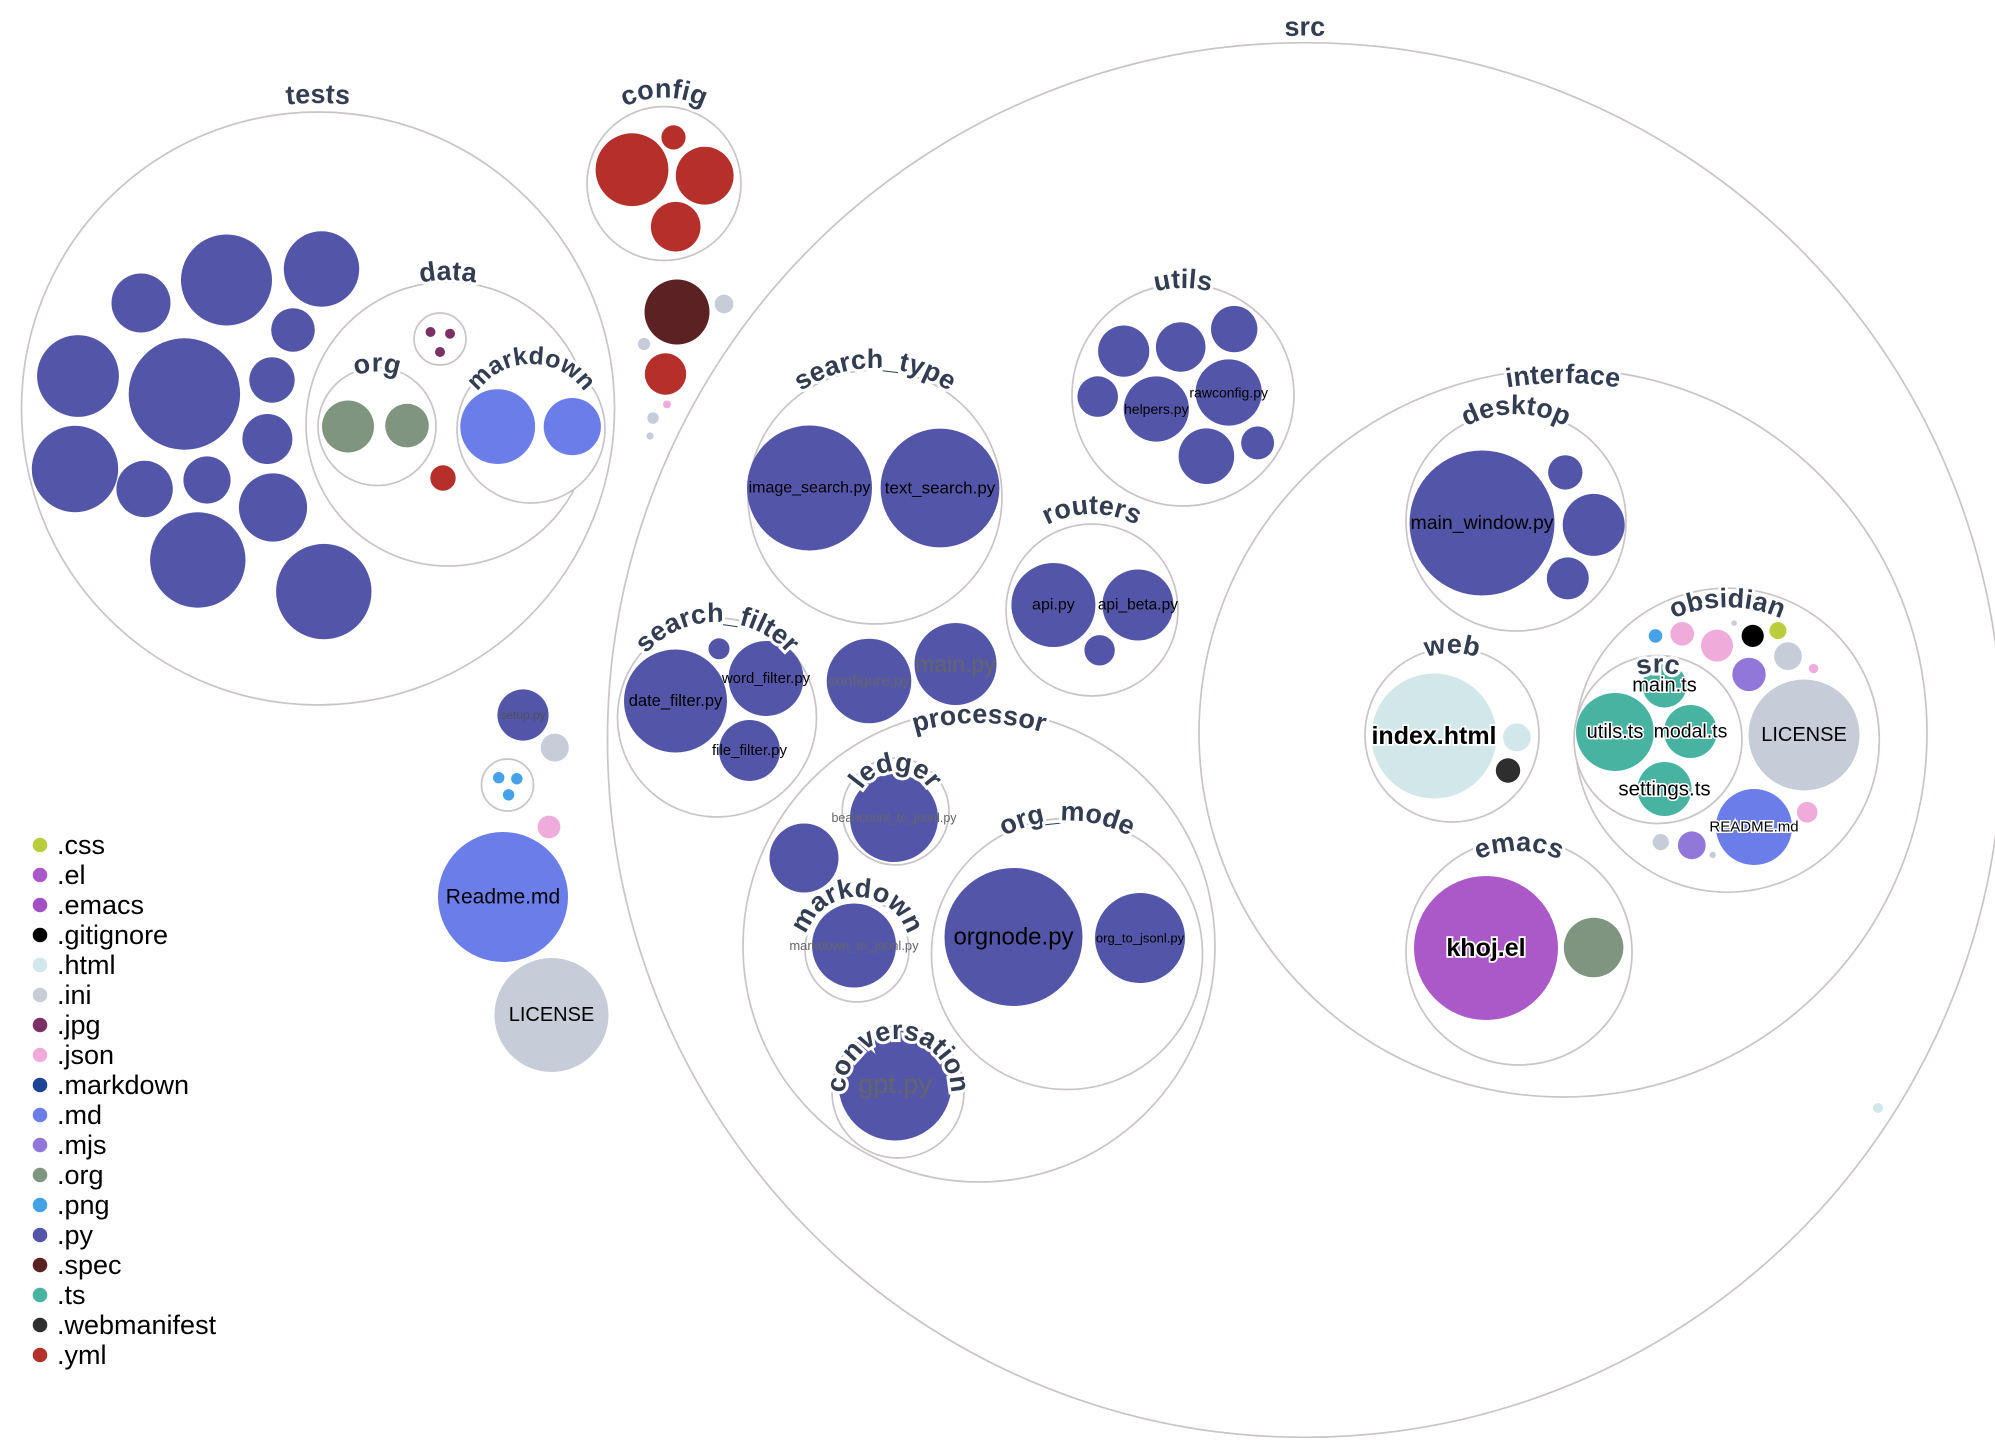 The height and width of the screenshot is (1456, 1995). I want to click on svg-text: org_to_jsonl.py, so click(1140, 938).